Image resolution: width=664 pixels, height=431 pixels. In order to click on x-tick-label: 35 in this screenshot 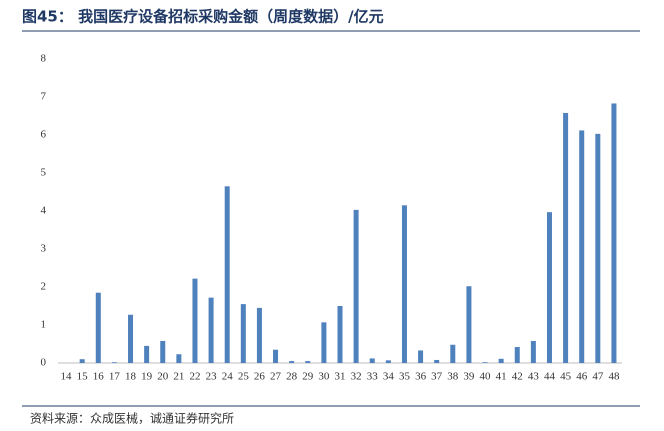, I will do `click(405, 377)`.